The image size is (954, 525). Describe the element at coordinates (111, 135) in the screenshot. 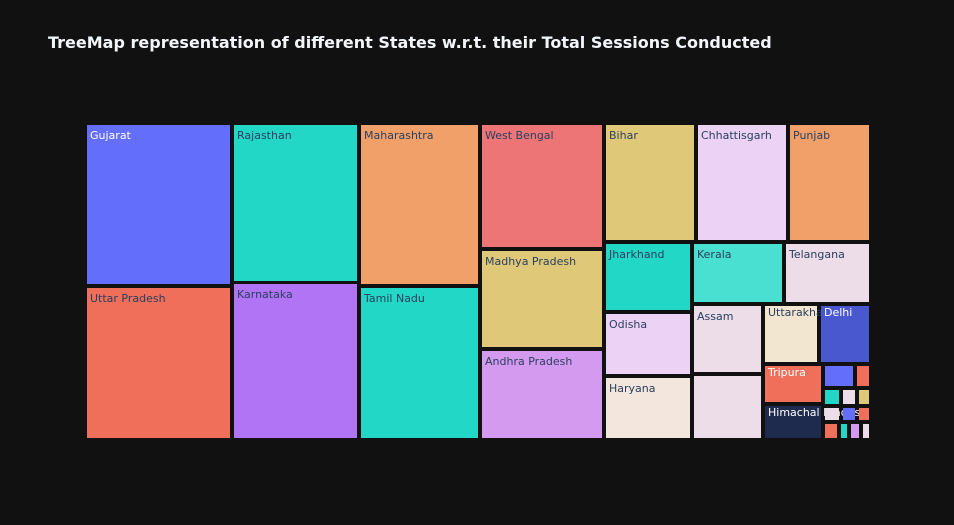

I see `tile-label: Gujarat` at that location.